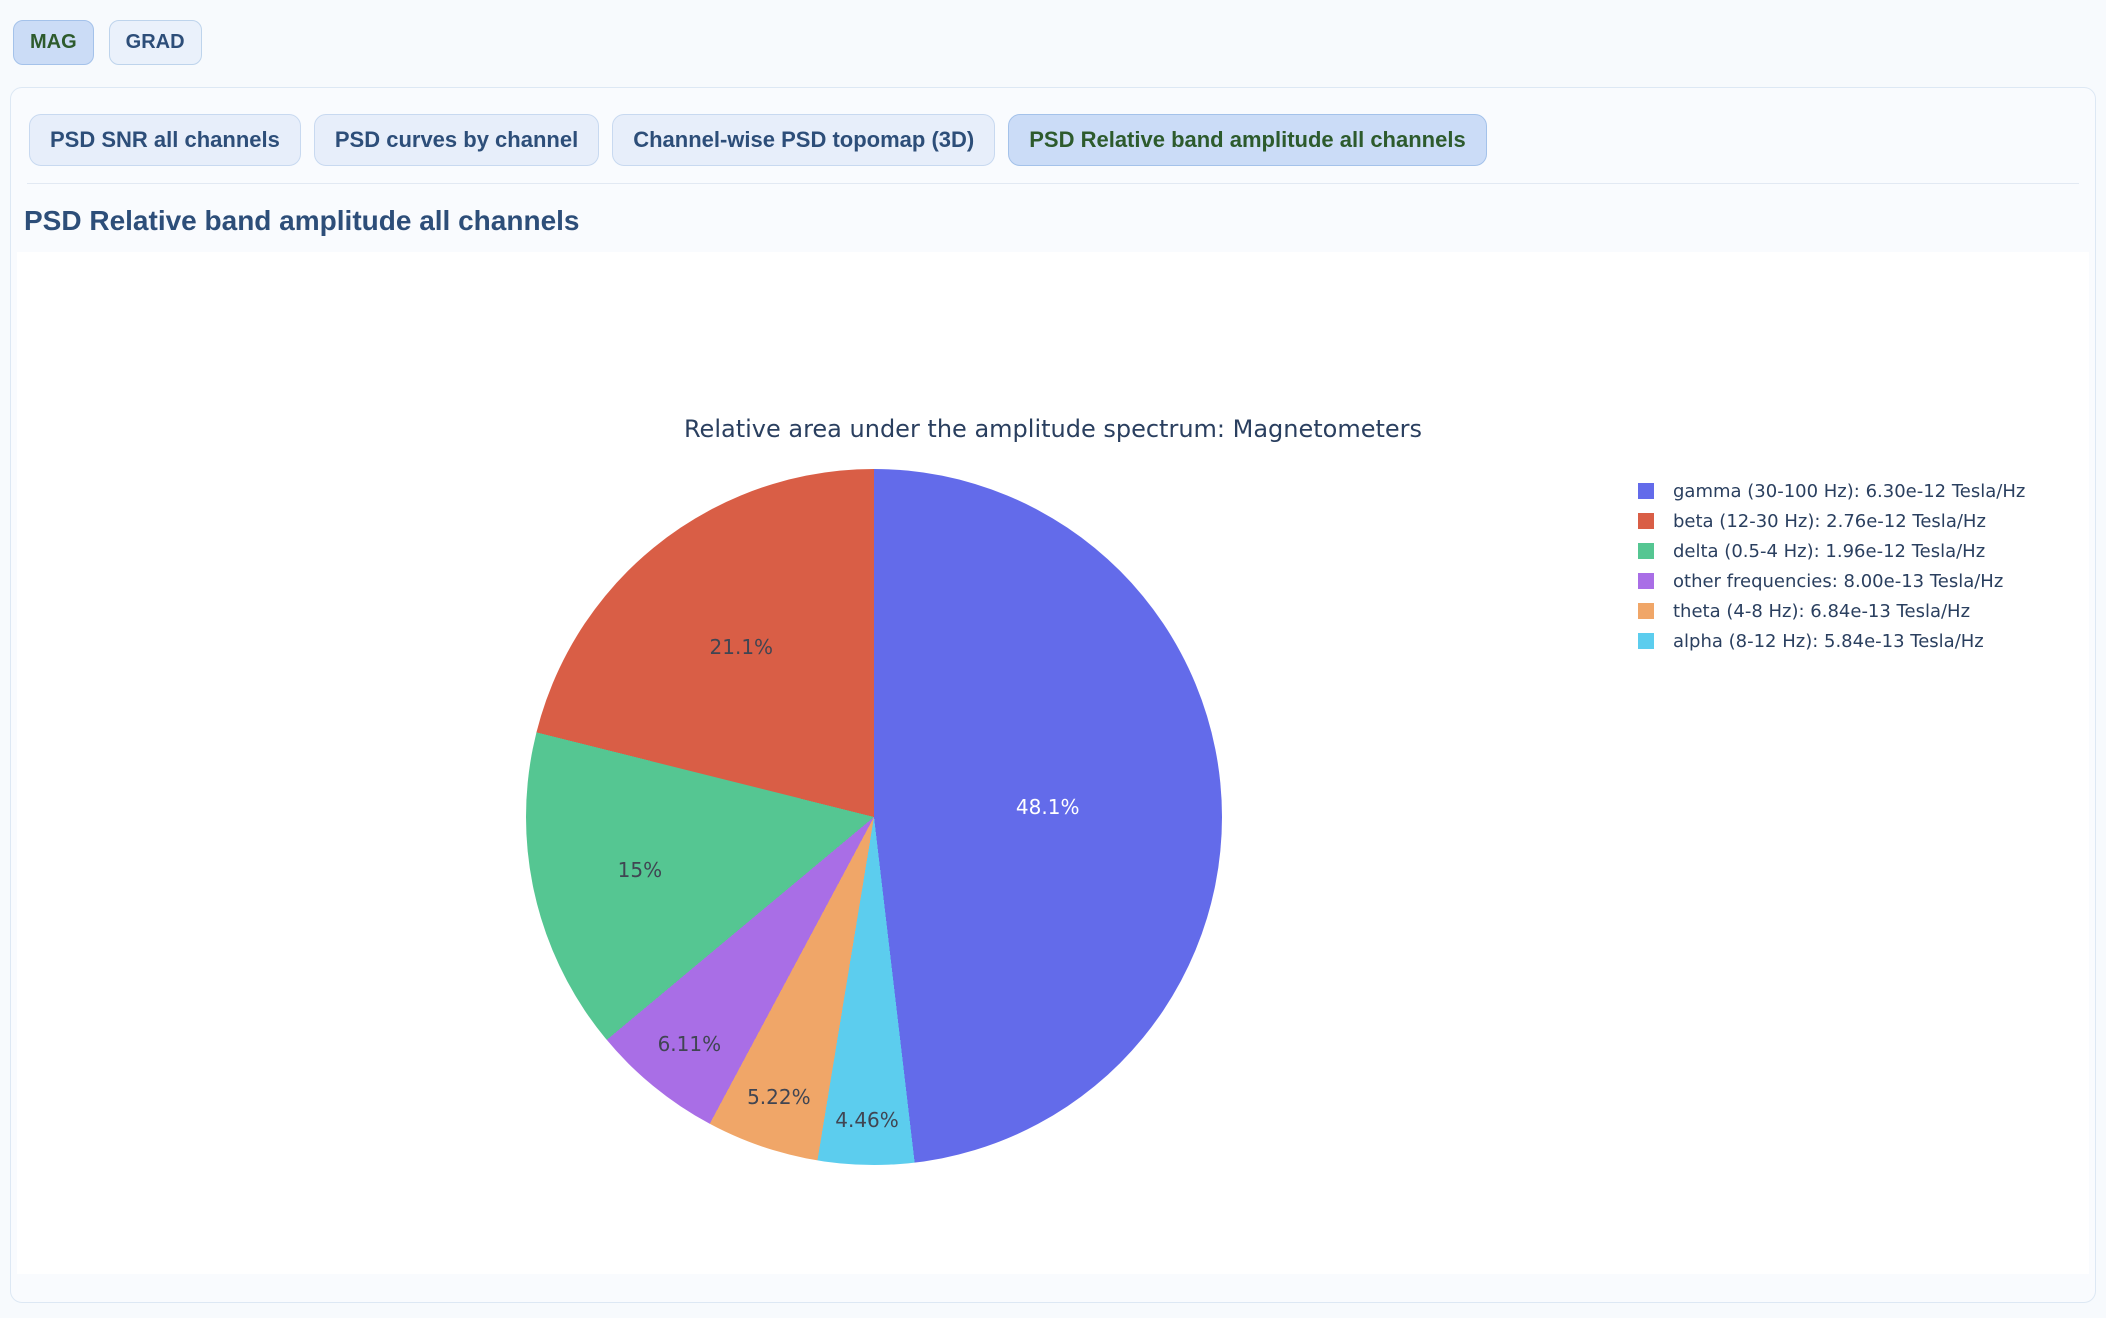 This screenshot has height=1318, width=2106. What do you see at coordinates (1838, 581) in the screenshot?
I see `legend-label: other frequencies: 8.00e-13 Tesla/Hz` at bounding box center [1838, 581].